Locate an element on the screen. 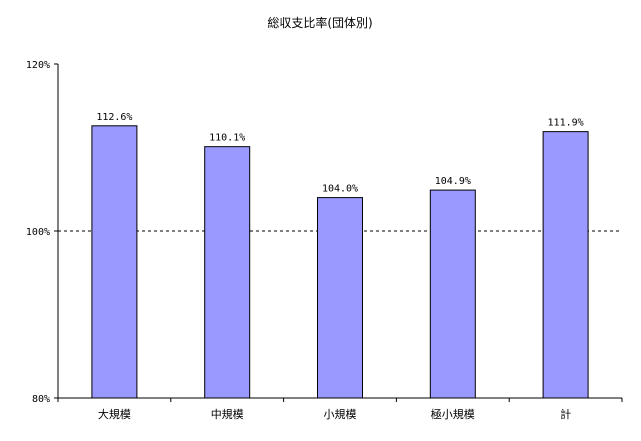  category-label-2: 小規模 is located at coordinates (340, 414).